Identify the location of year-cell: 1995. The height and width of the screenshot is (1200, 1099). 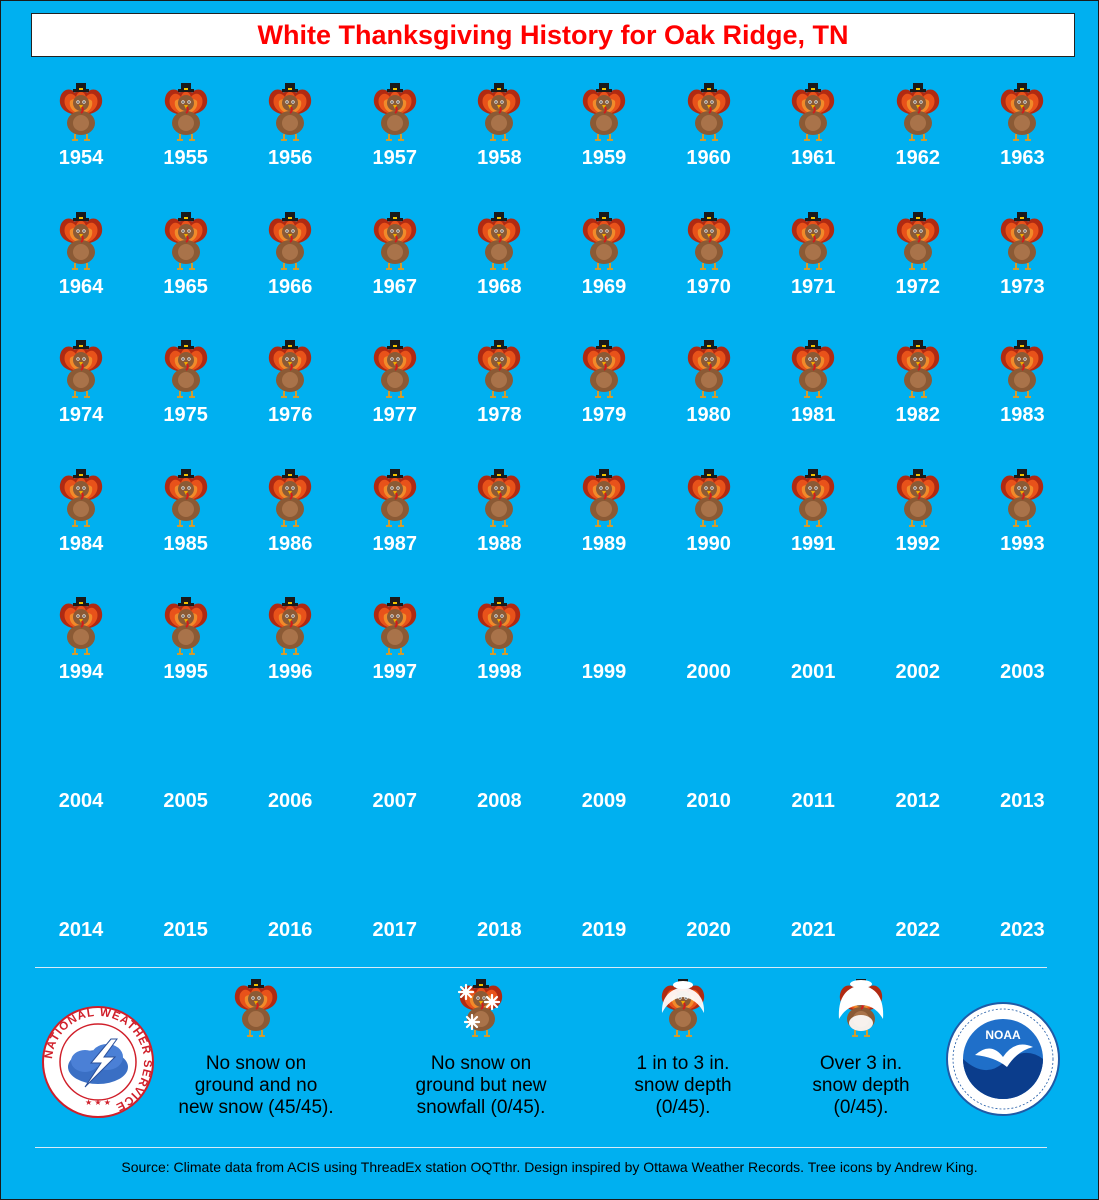
(186, 655).